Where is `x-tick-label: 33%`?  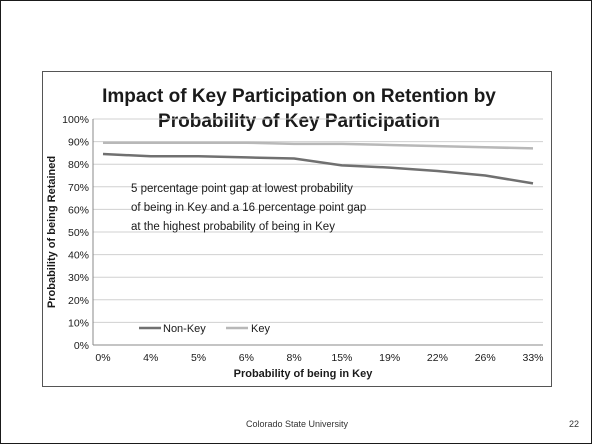 x-tick-label: 33% is located at coordinates (532, 358).